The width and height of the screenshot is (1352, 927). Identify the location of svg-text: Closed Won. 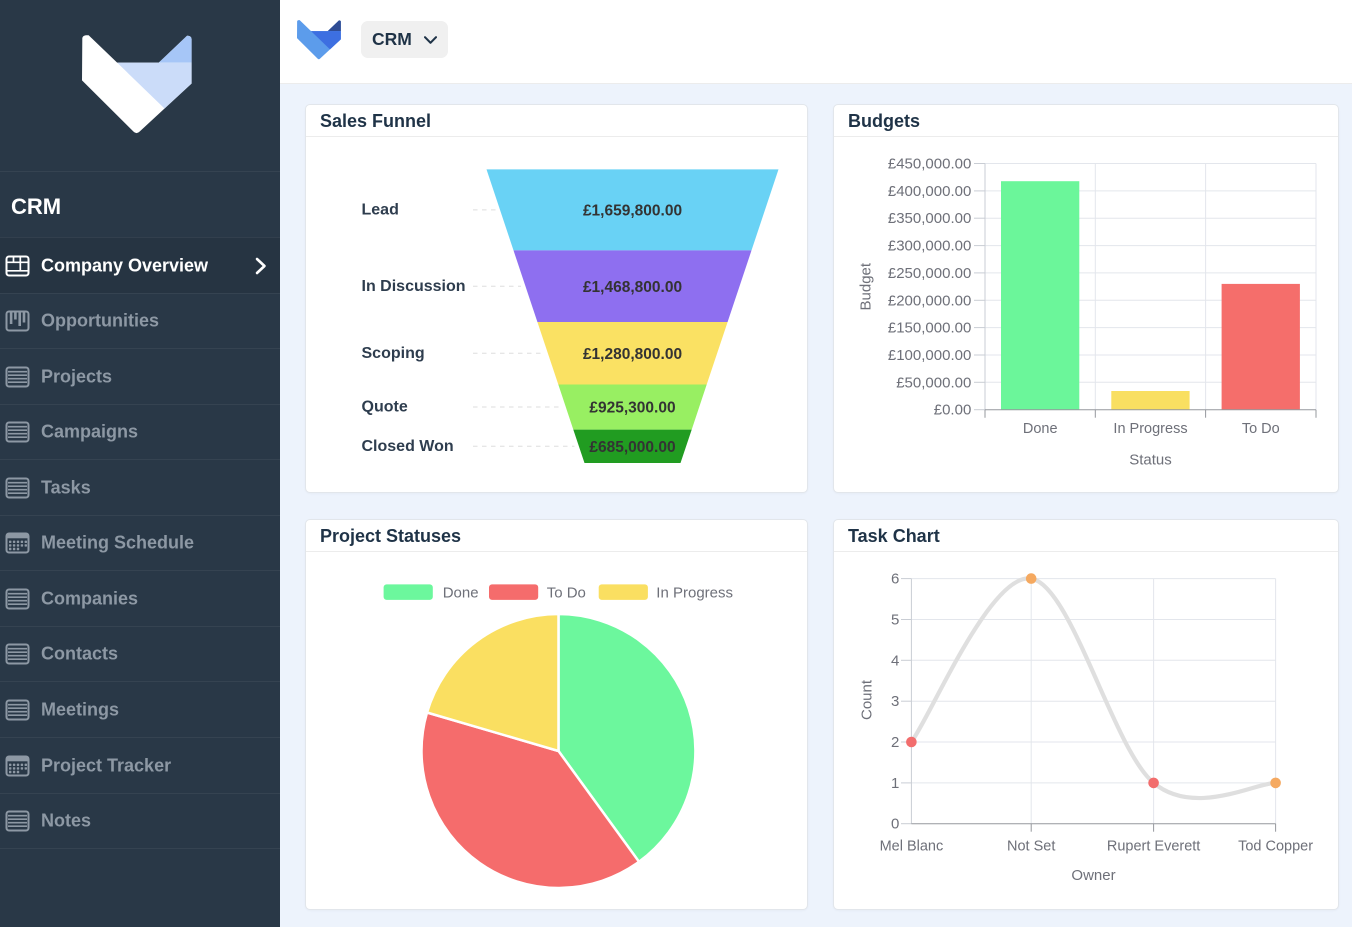
(408, 446).